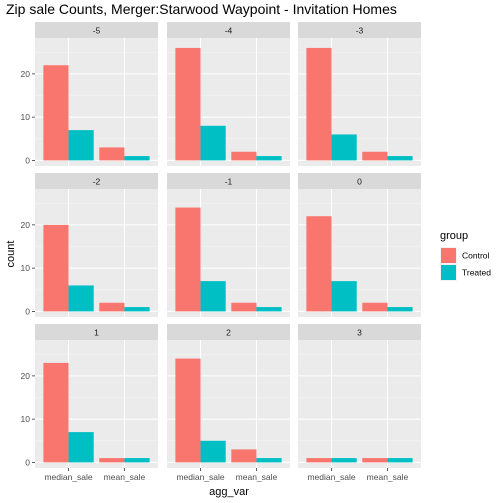 This screenshot has width=503, height=503. What do you see at coordinates (454, 236) in the screenshot?
I see `legend-title: group` at bounding box center [454, 236].